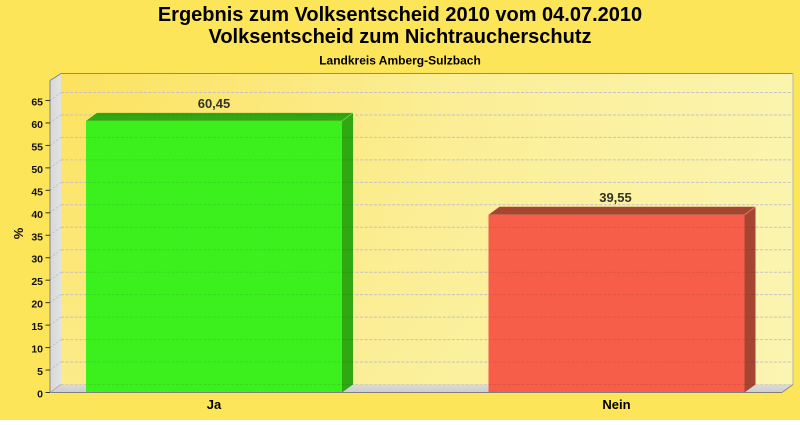 The height and width of the screenshot is (425, 800). I want to click on svg-text: 20, so click(37, 305).